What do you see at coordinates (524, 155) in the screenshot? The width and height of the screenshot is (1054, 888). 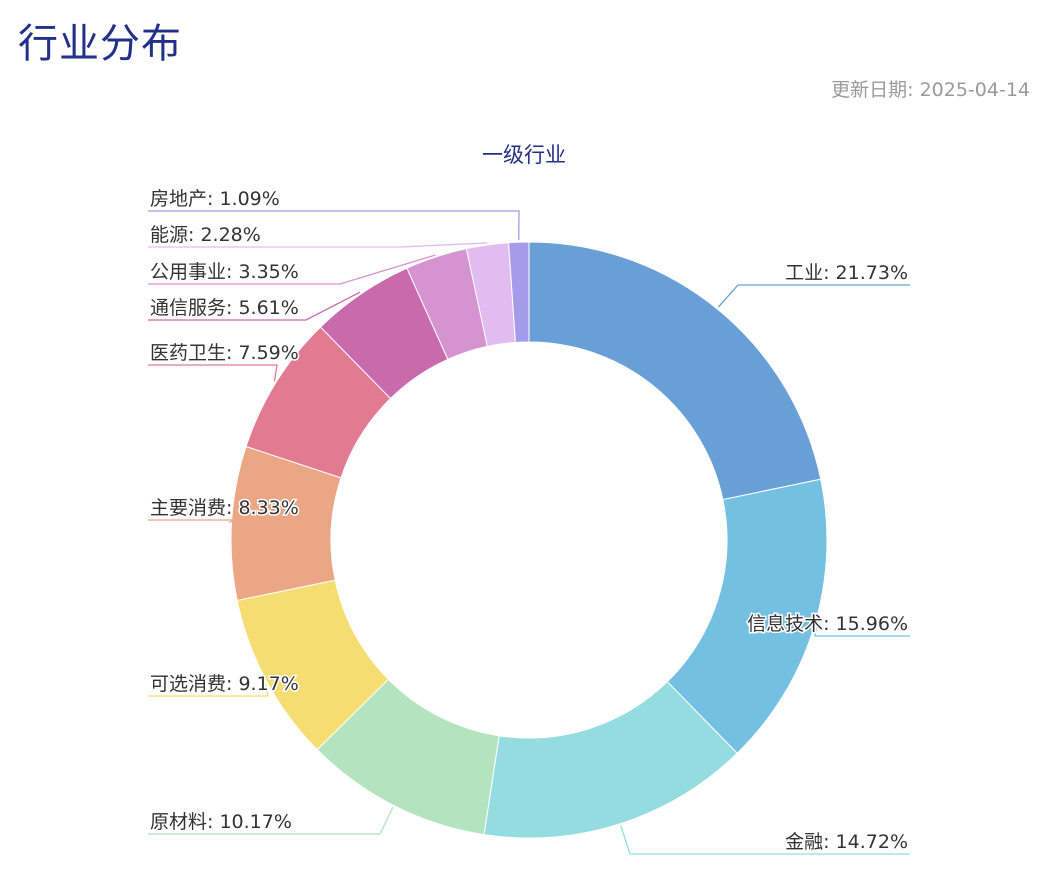 I see `chart-title: 一级行业` at bounding box center [524, 155].